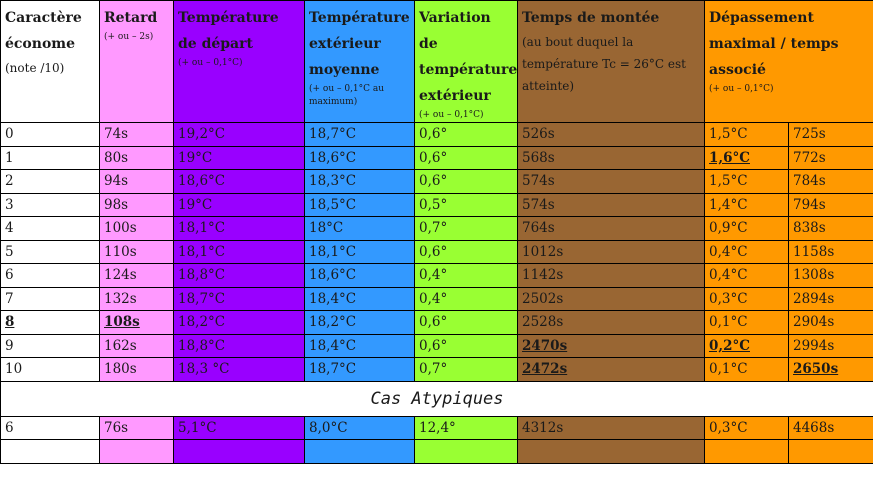 Image resolution: width=873 pixels, height=494 pixels. I want to click on cell-temperature-exterieur: 8,0°C, so click(359, 427).